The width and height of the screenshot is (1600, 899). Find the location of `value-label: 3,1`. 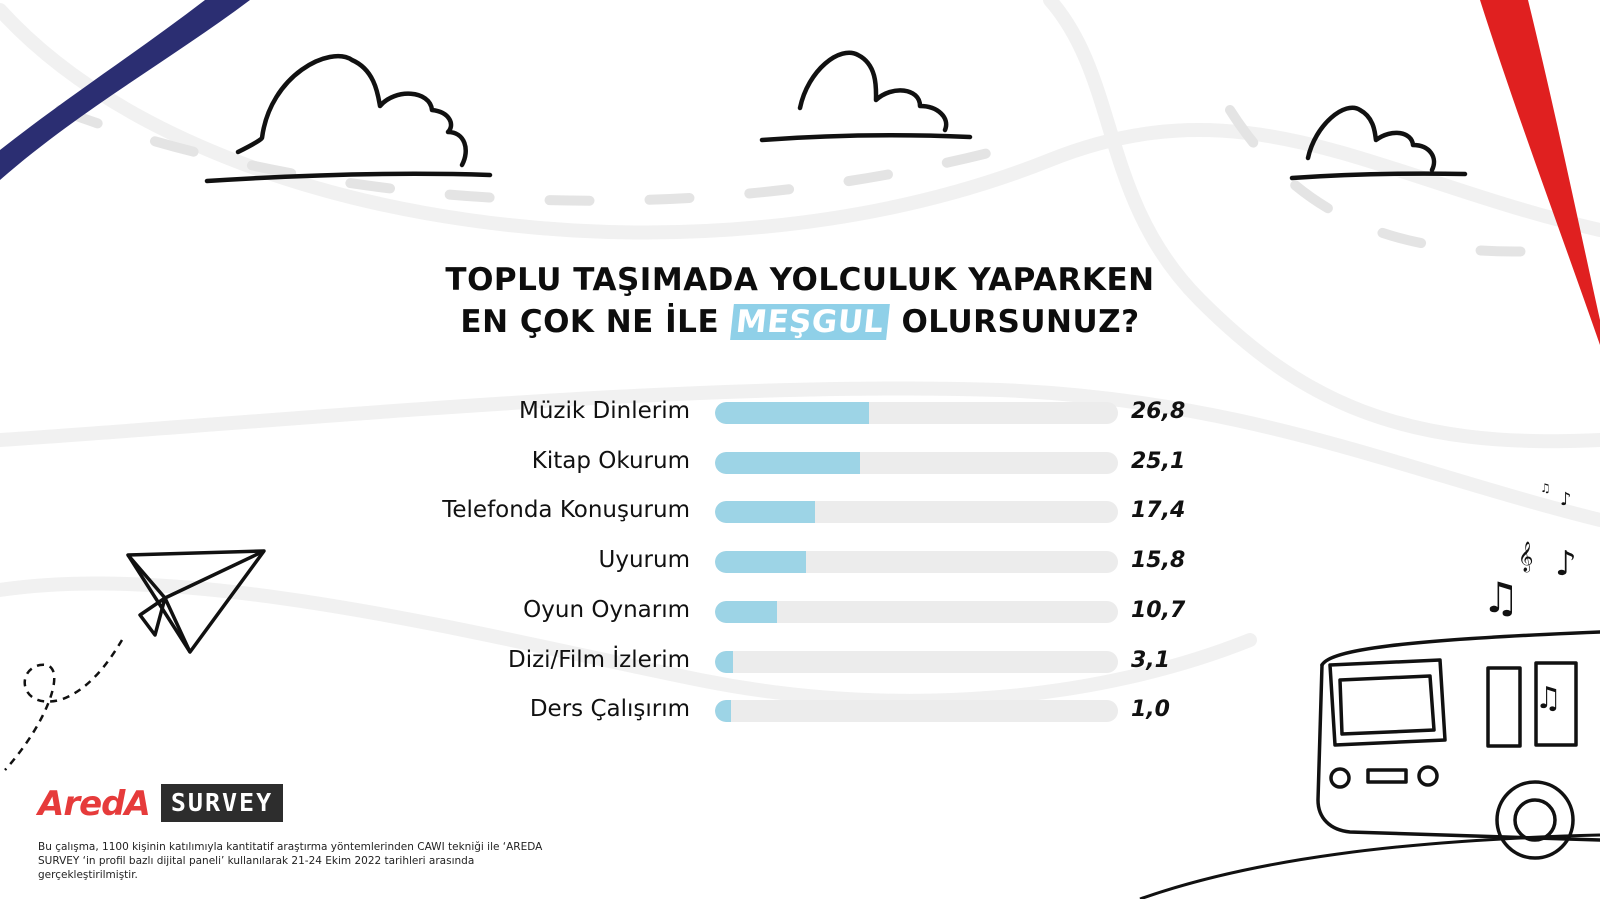

value-label: 3,1 is located at coordinates (1150, 660).